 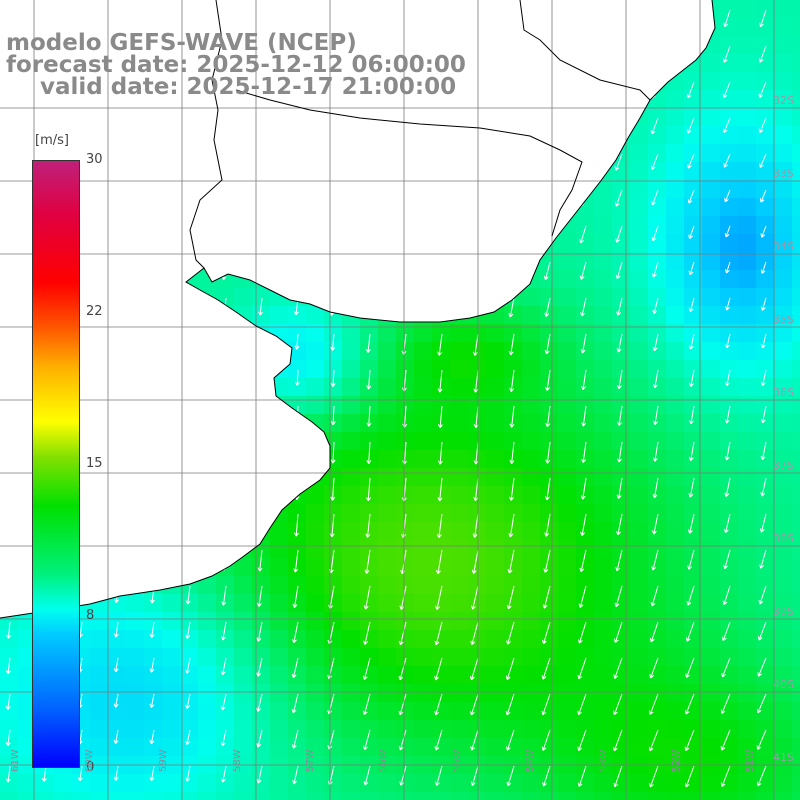 What do you see at coordinates (236, 65) in the screenshot?
I see `forecast-date: forecast date: 2025-12-12 06:00:00` at bounding box center [236, 65].